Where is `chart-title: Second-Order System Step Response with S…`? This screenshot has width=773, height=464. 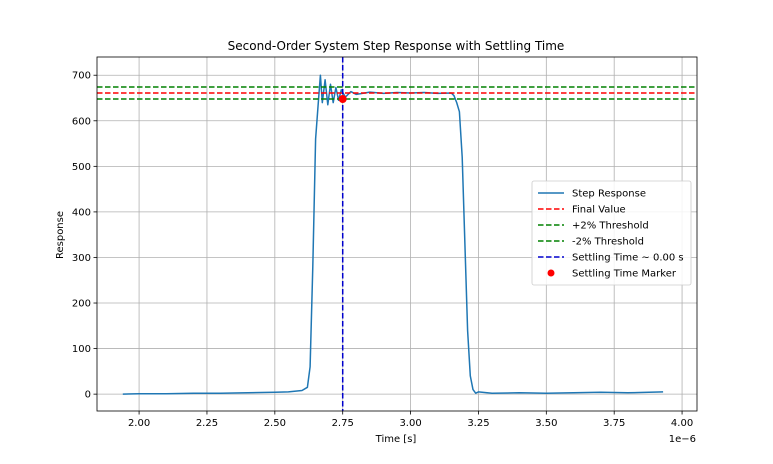
chart-title: Second-Order System Step Response with S… is located at coordinates (396, 46).